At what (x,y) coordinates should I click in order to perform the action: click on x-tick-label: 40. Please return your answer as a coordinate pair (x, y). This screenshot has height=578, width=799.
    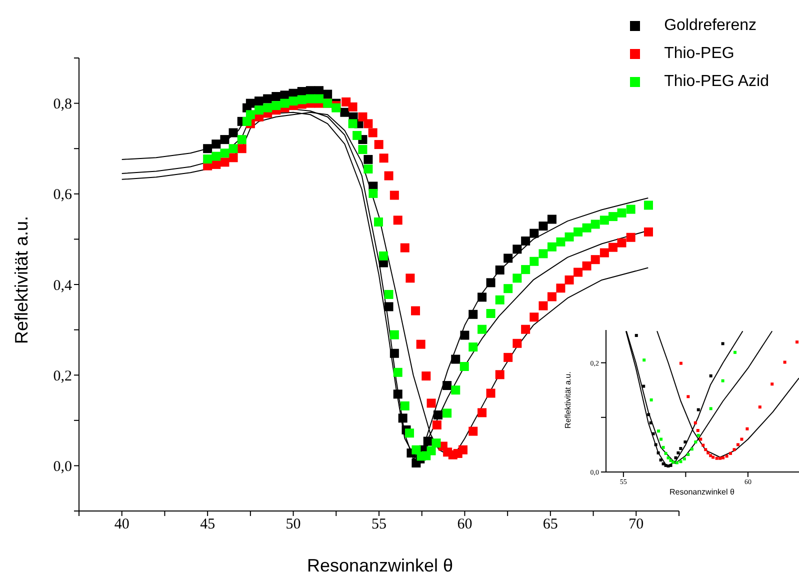
    Looking at the image, I should click on (122, 524).